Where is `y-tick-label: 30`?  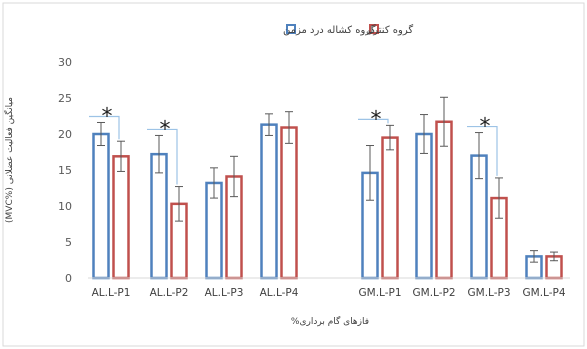 y-tick-label: 30 is located at coordinates (65, 62).